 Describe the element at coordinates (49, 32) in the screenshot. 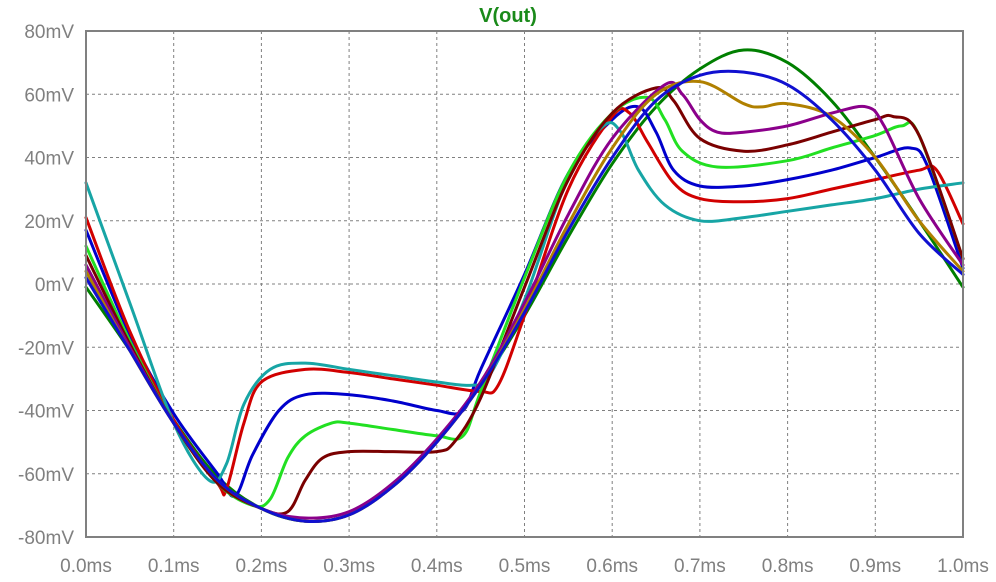

I see `y-tick-label: 80mV` at that location.